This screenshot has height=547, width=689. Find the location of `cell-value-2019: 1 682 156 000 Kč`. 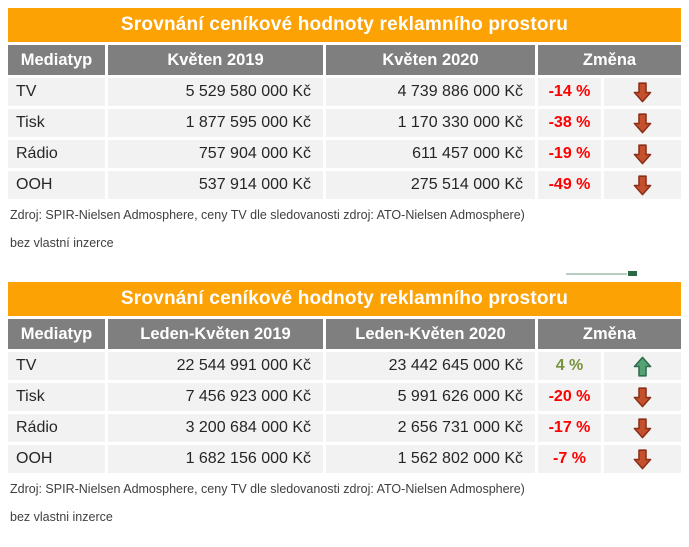

cell-value-2019: 1 682 156 000 Kč is located at coordinates (215, 459).